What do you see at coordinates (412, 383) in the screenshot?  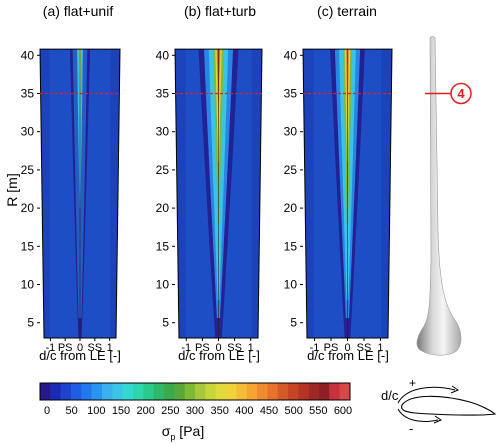 I see `airfoil-plus-label: +` at bounding box center [412, 383].